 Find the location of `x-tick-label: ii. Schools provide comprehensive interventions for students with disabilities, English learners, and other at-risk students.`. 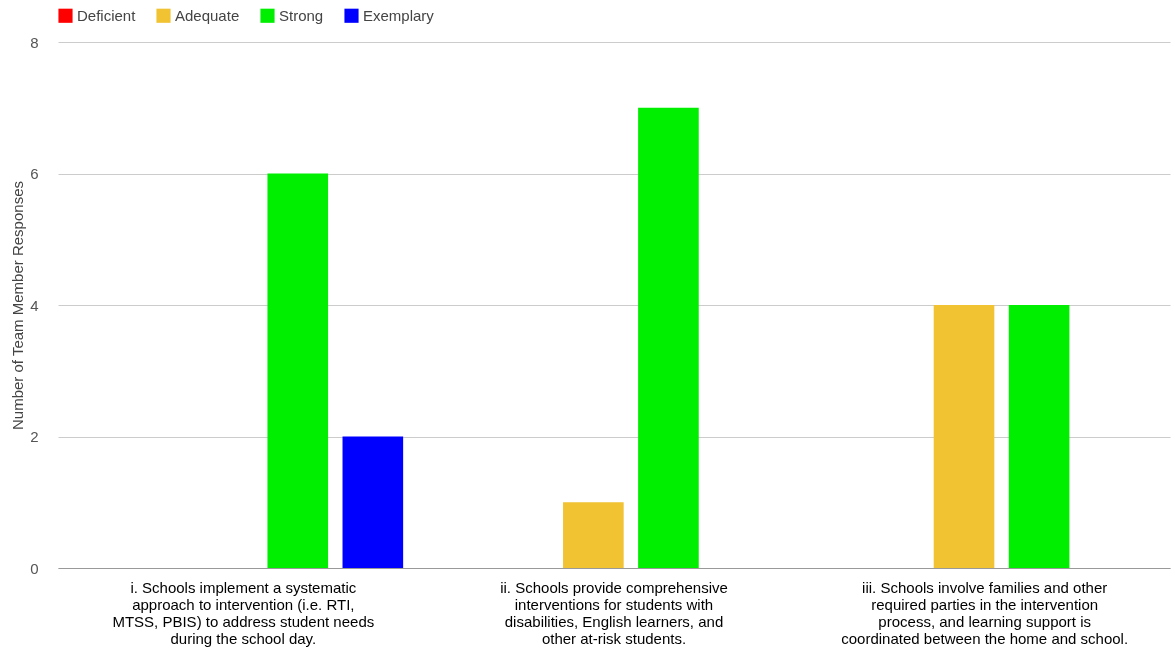

x-tick-label: ii. Schools provide comprehensive interventions for students with disabilities, English learners, and other at-risk students. is located at coordinates (614, 612).